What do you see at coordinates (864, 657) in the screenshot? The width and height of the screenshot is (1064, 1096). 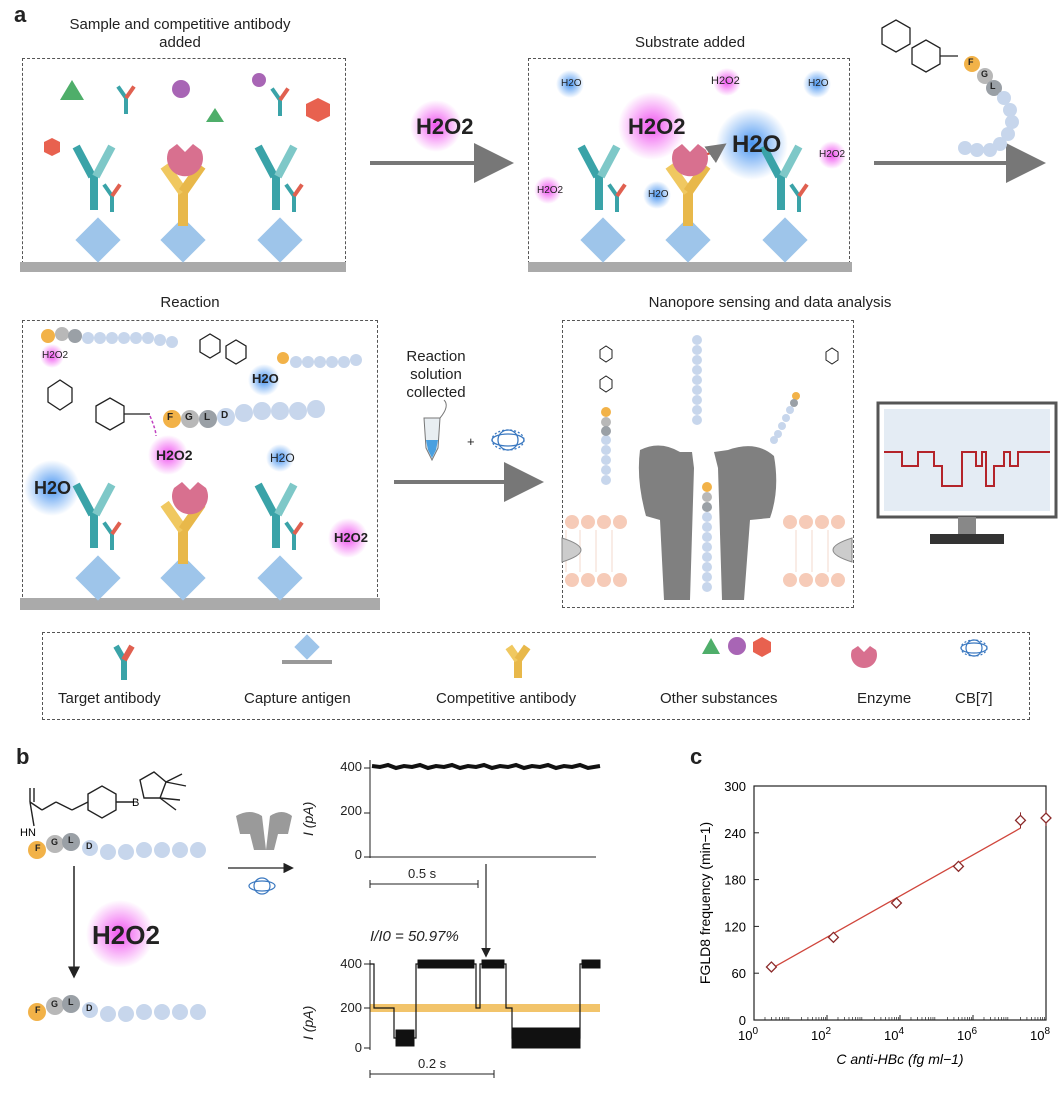 I see `enzyme-icon` at bounding box center [864, 657].